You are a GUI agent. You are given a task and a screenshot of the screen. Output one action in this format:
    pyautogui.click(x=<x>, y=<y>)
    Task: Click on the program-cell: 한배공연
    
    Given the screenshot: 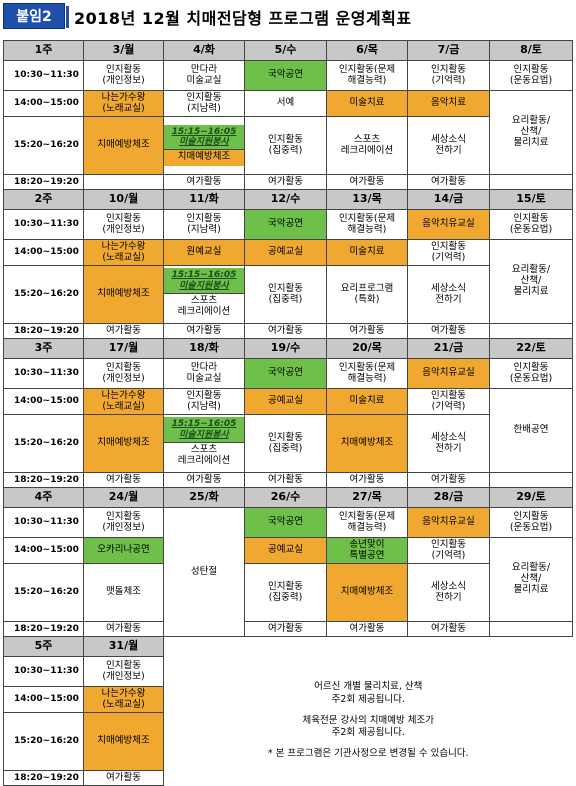 What is the action you would take?
    pyautogui.click(x=531, y=430)
    